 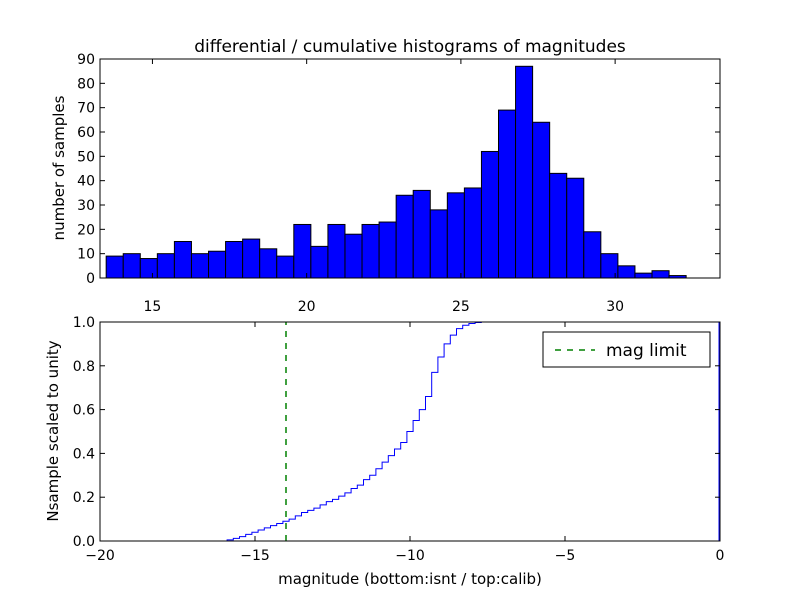 I want to click on top-y-tick-label: 70, so click(x=86, y=109).